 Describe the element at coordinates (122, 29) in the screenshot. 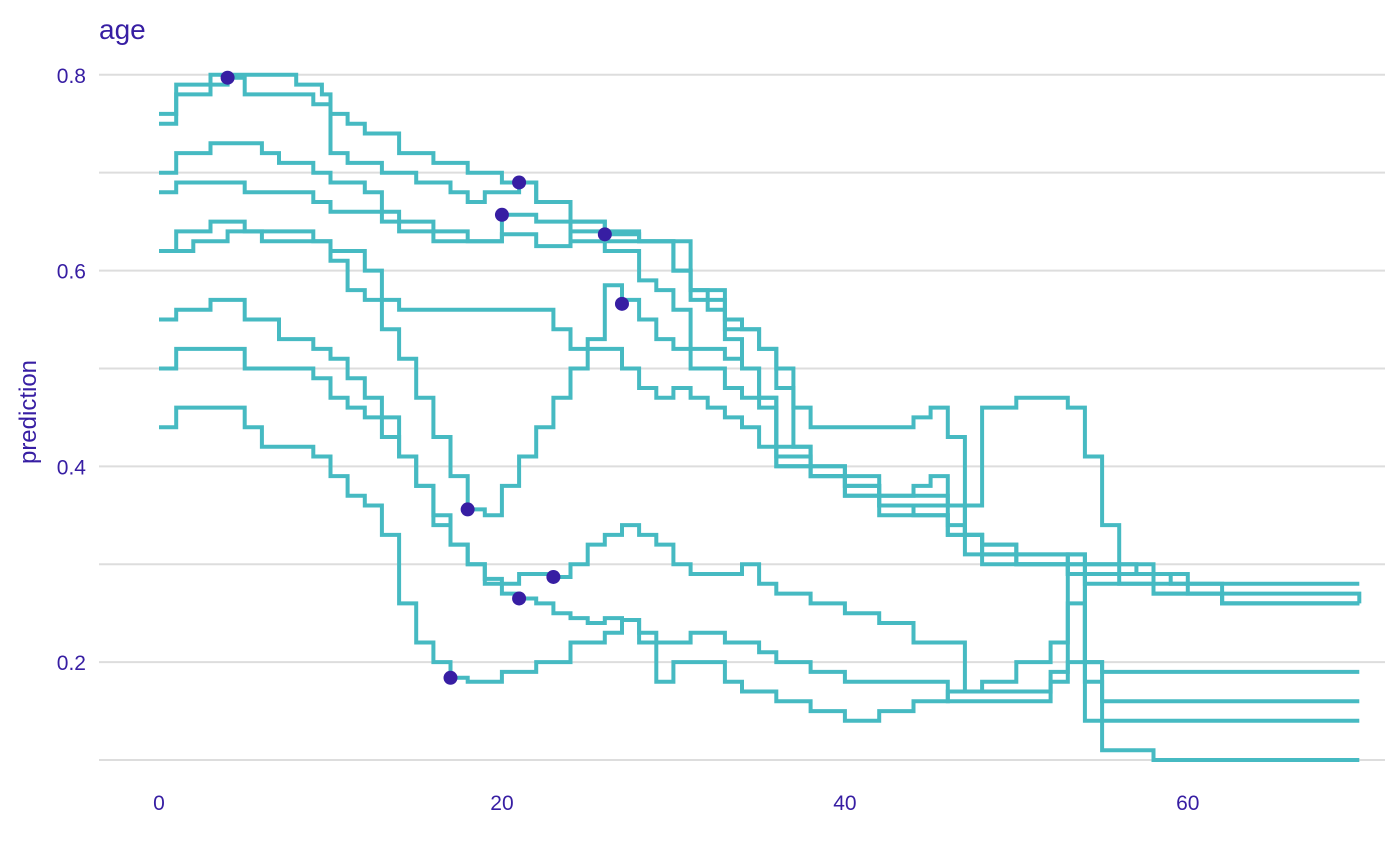

I see `chart-title: age` at that location.